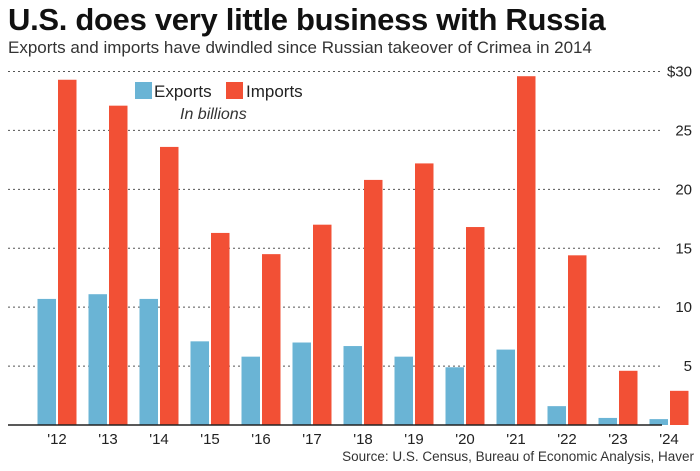  What do you see at coordinates (414, 439) in the screenshot?
I see `x-tick-label: '19` at bounding box center [414, 439].